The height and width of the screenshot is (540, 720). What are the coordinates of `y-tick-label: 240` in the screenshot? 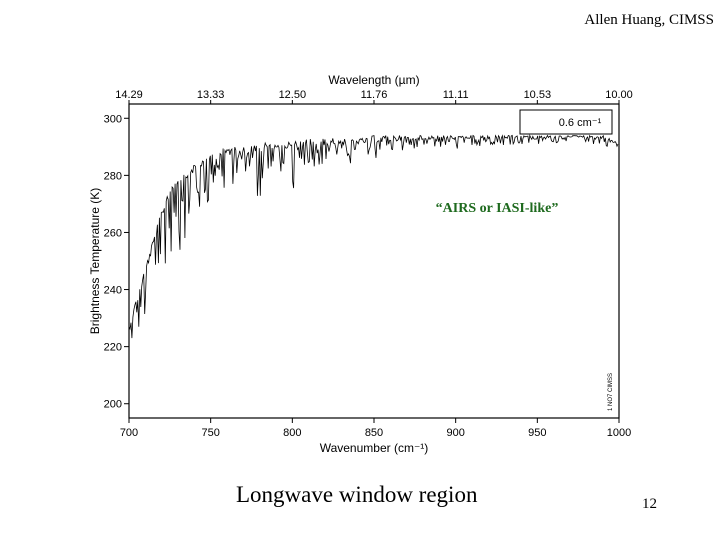 It's located at (113, 291).